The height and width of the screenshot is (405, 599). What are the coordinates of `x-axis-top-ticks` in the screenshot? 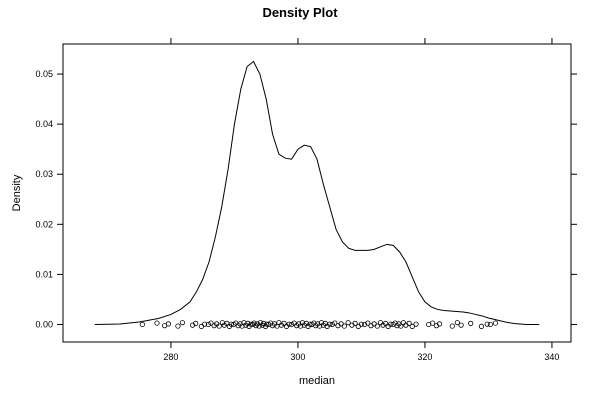 It's located at (361, 41).